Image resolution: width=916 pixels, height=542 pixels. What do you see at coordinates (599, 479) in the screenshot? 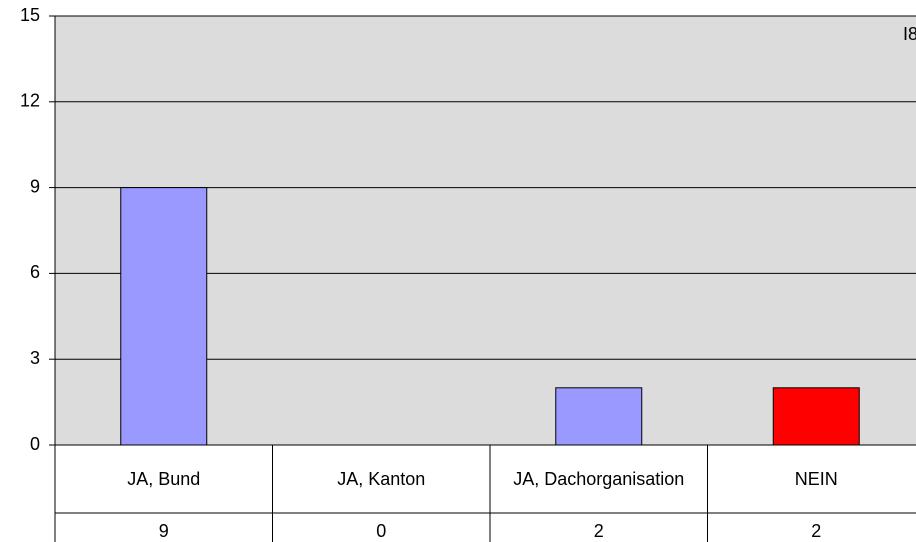
I see `category-label: JA, Dachorganisation` at bounding box center [599, 479].